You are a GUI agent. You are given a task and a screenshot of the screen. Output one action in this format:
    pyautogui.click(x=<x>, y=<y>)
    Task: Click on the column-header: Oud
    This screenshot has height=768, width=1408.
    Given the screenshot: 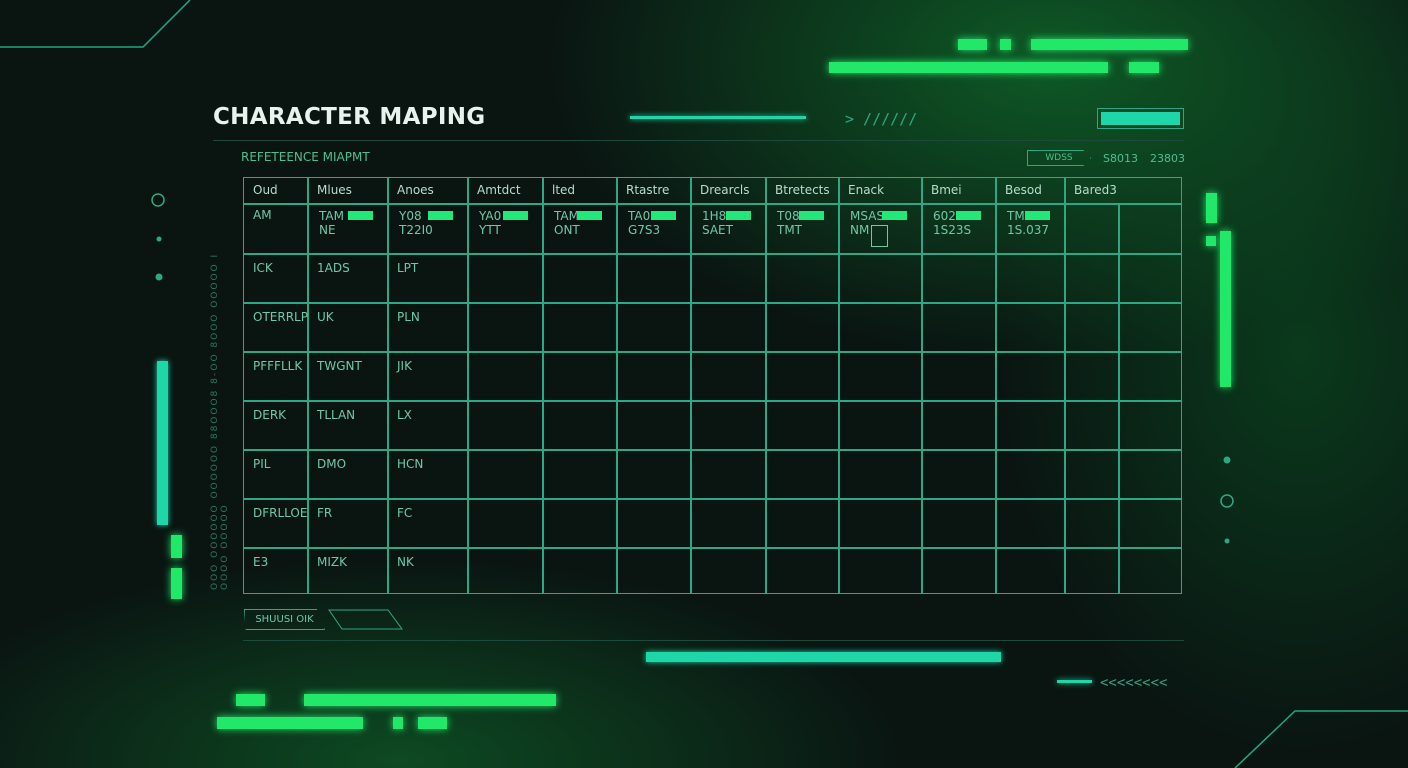 What is the action you would take?
    pyautogui.click(x=265, y=190)
    